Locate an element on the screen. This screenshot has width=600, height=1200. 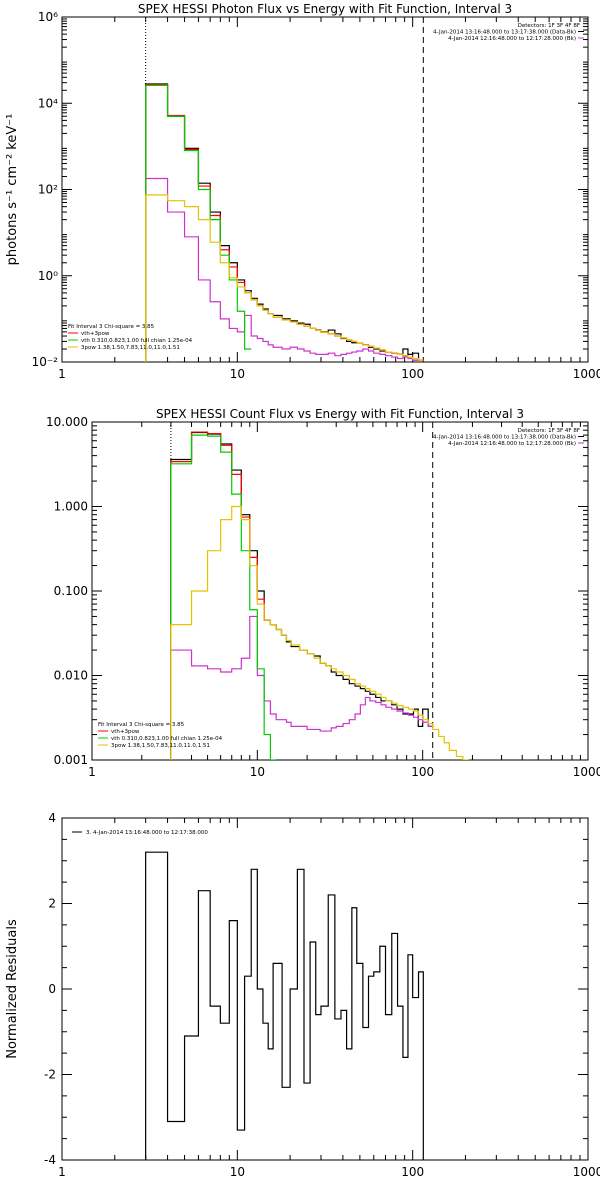
y-tick-label: 10² is located at coordinates (48, 190).